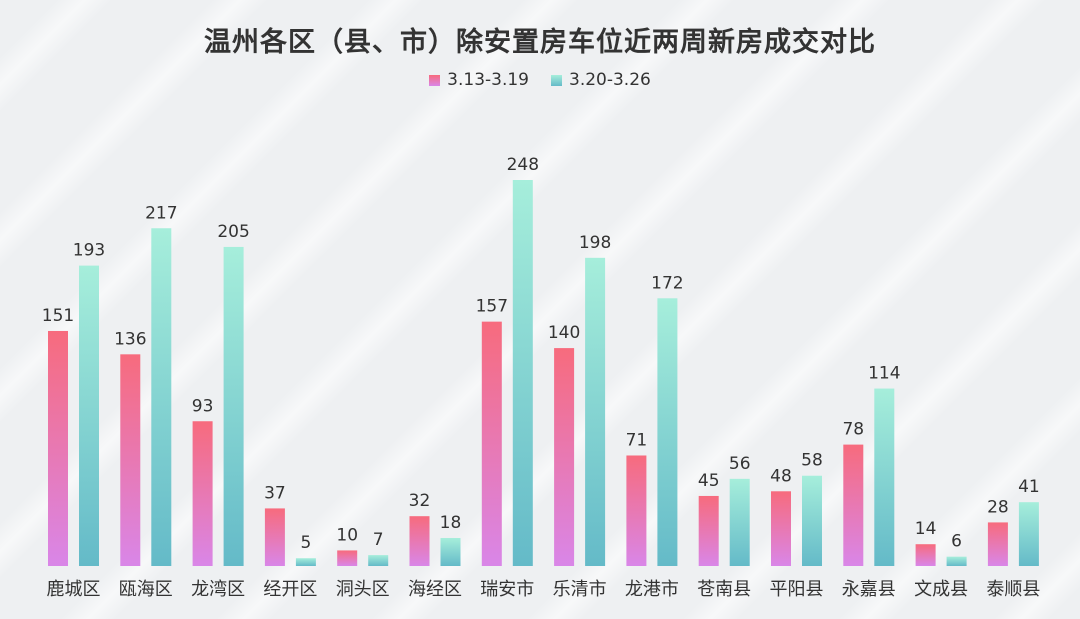 This screenshot has height=619, width=1080. I want to click on x-tick-label: 龙港市, so click(652, 589).